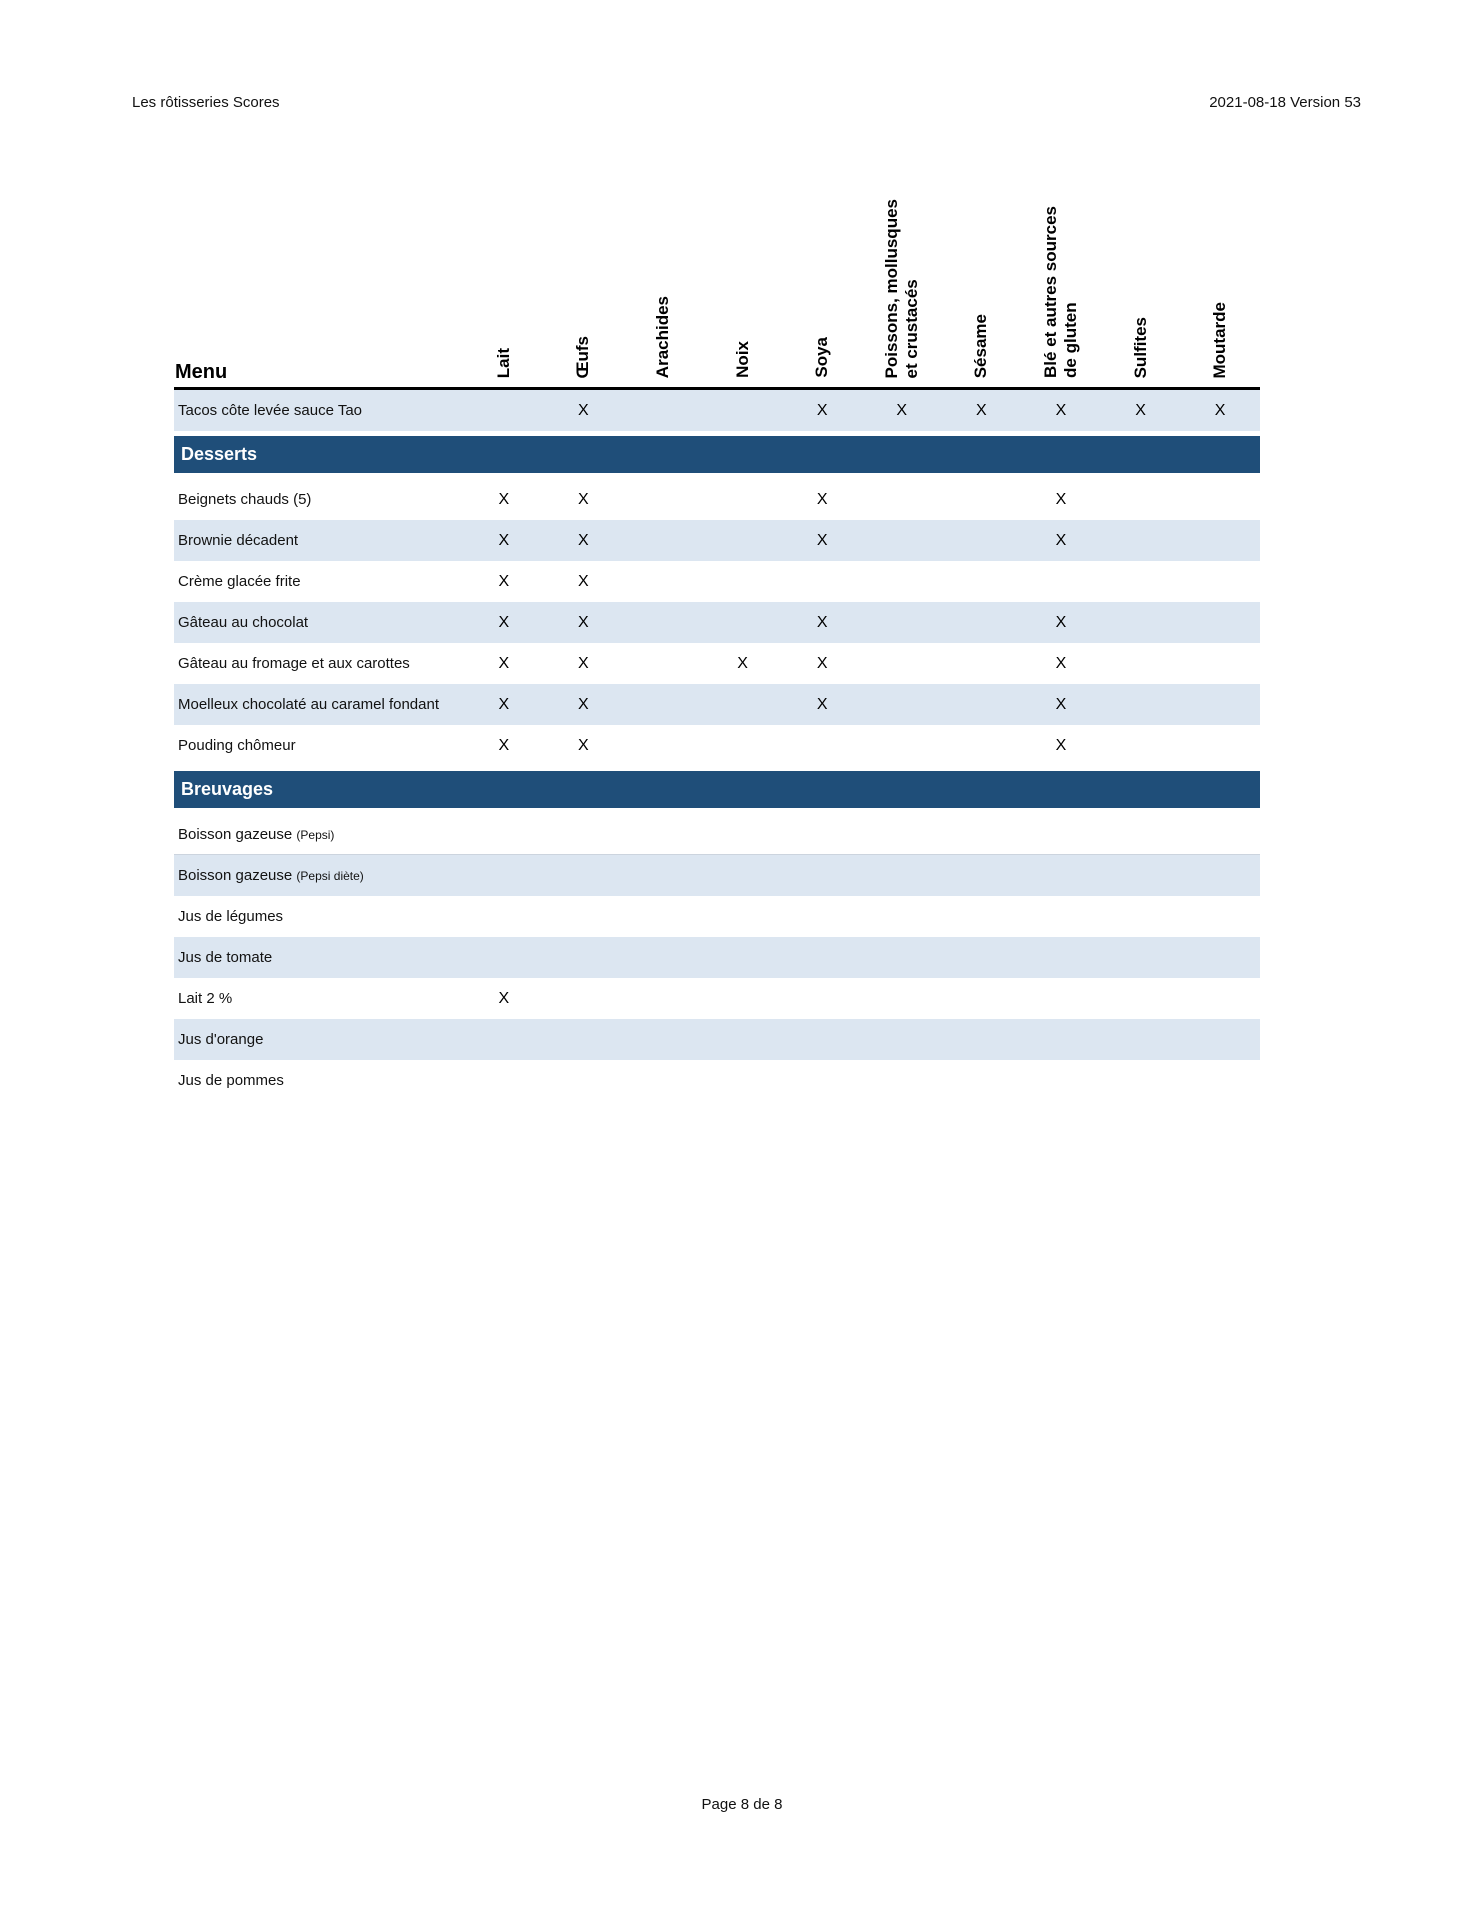 The width and height of the screenshot is (1484, 1920). What do you see at coordinates (717, 1080) in the screenshot?
I see `table-row: Jus de pommes` at bounding box center [717, 1080].